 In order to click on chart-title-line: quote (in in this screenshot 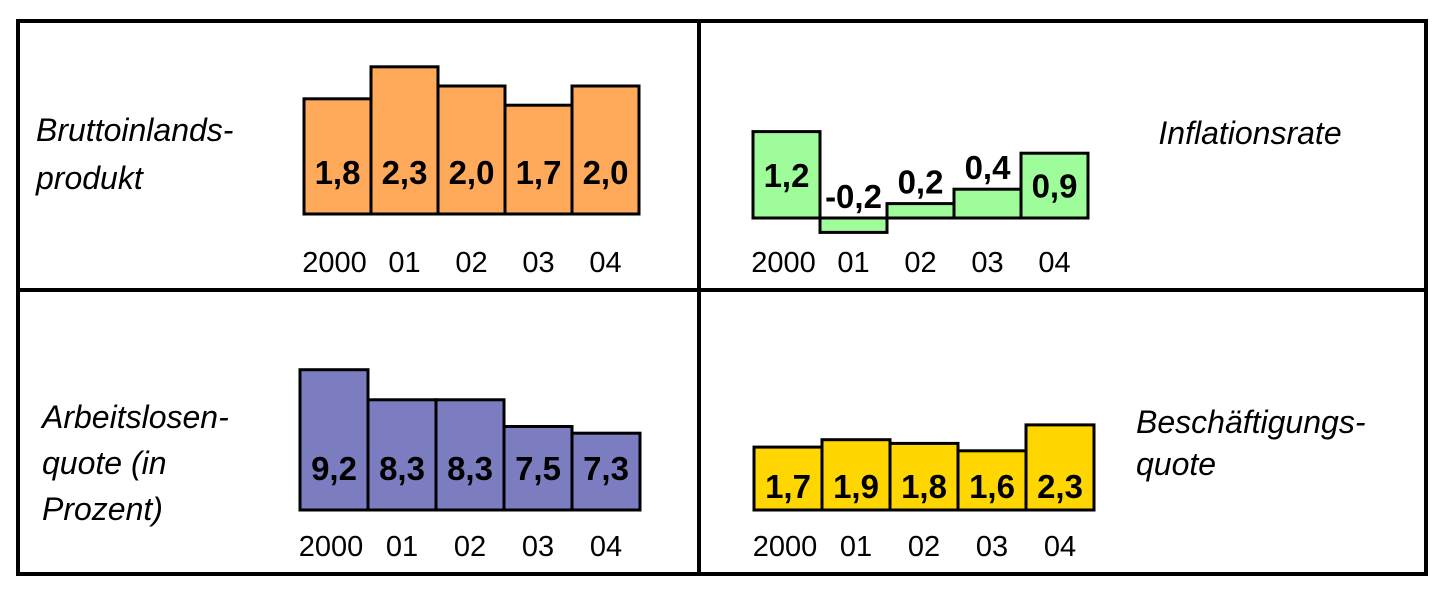, I will do `click(104, 463)`.